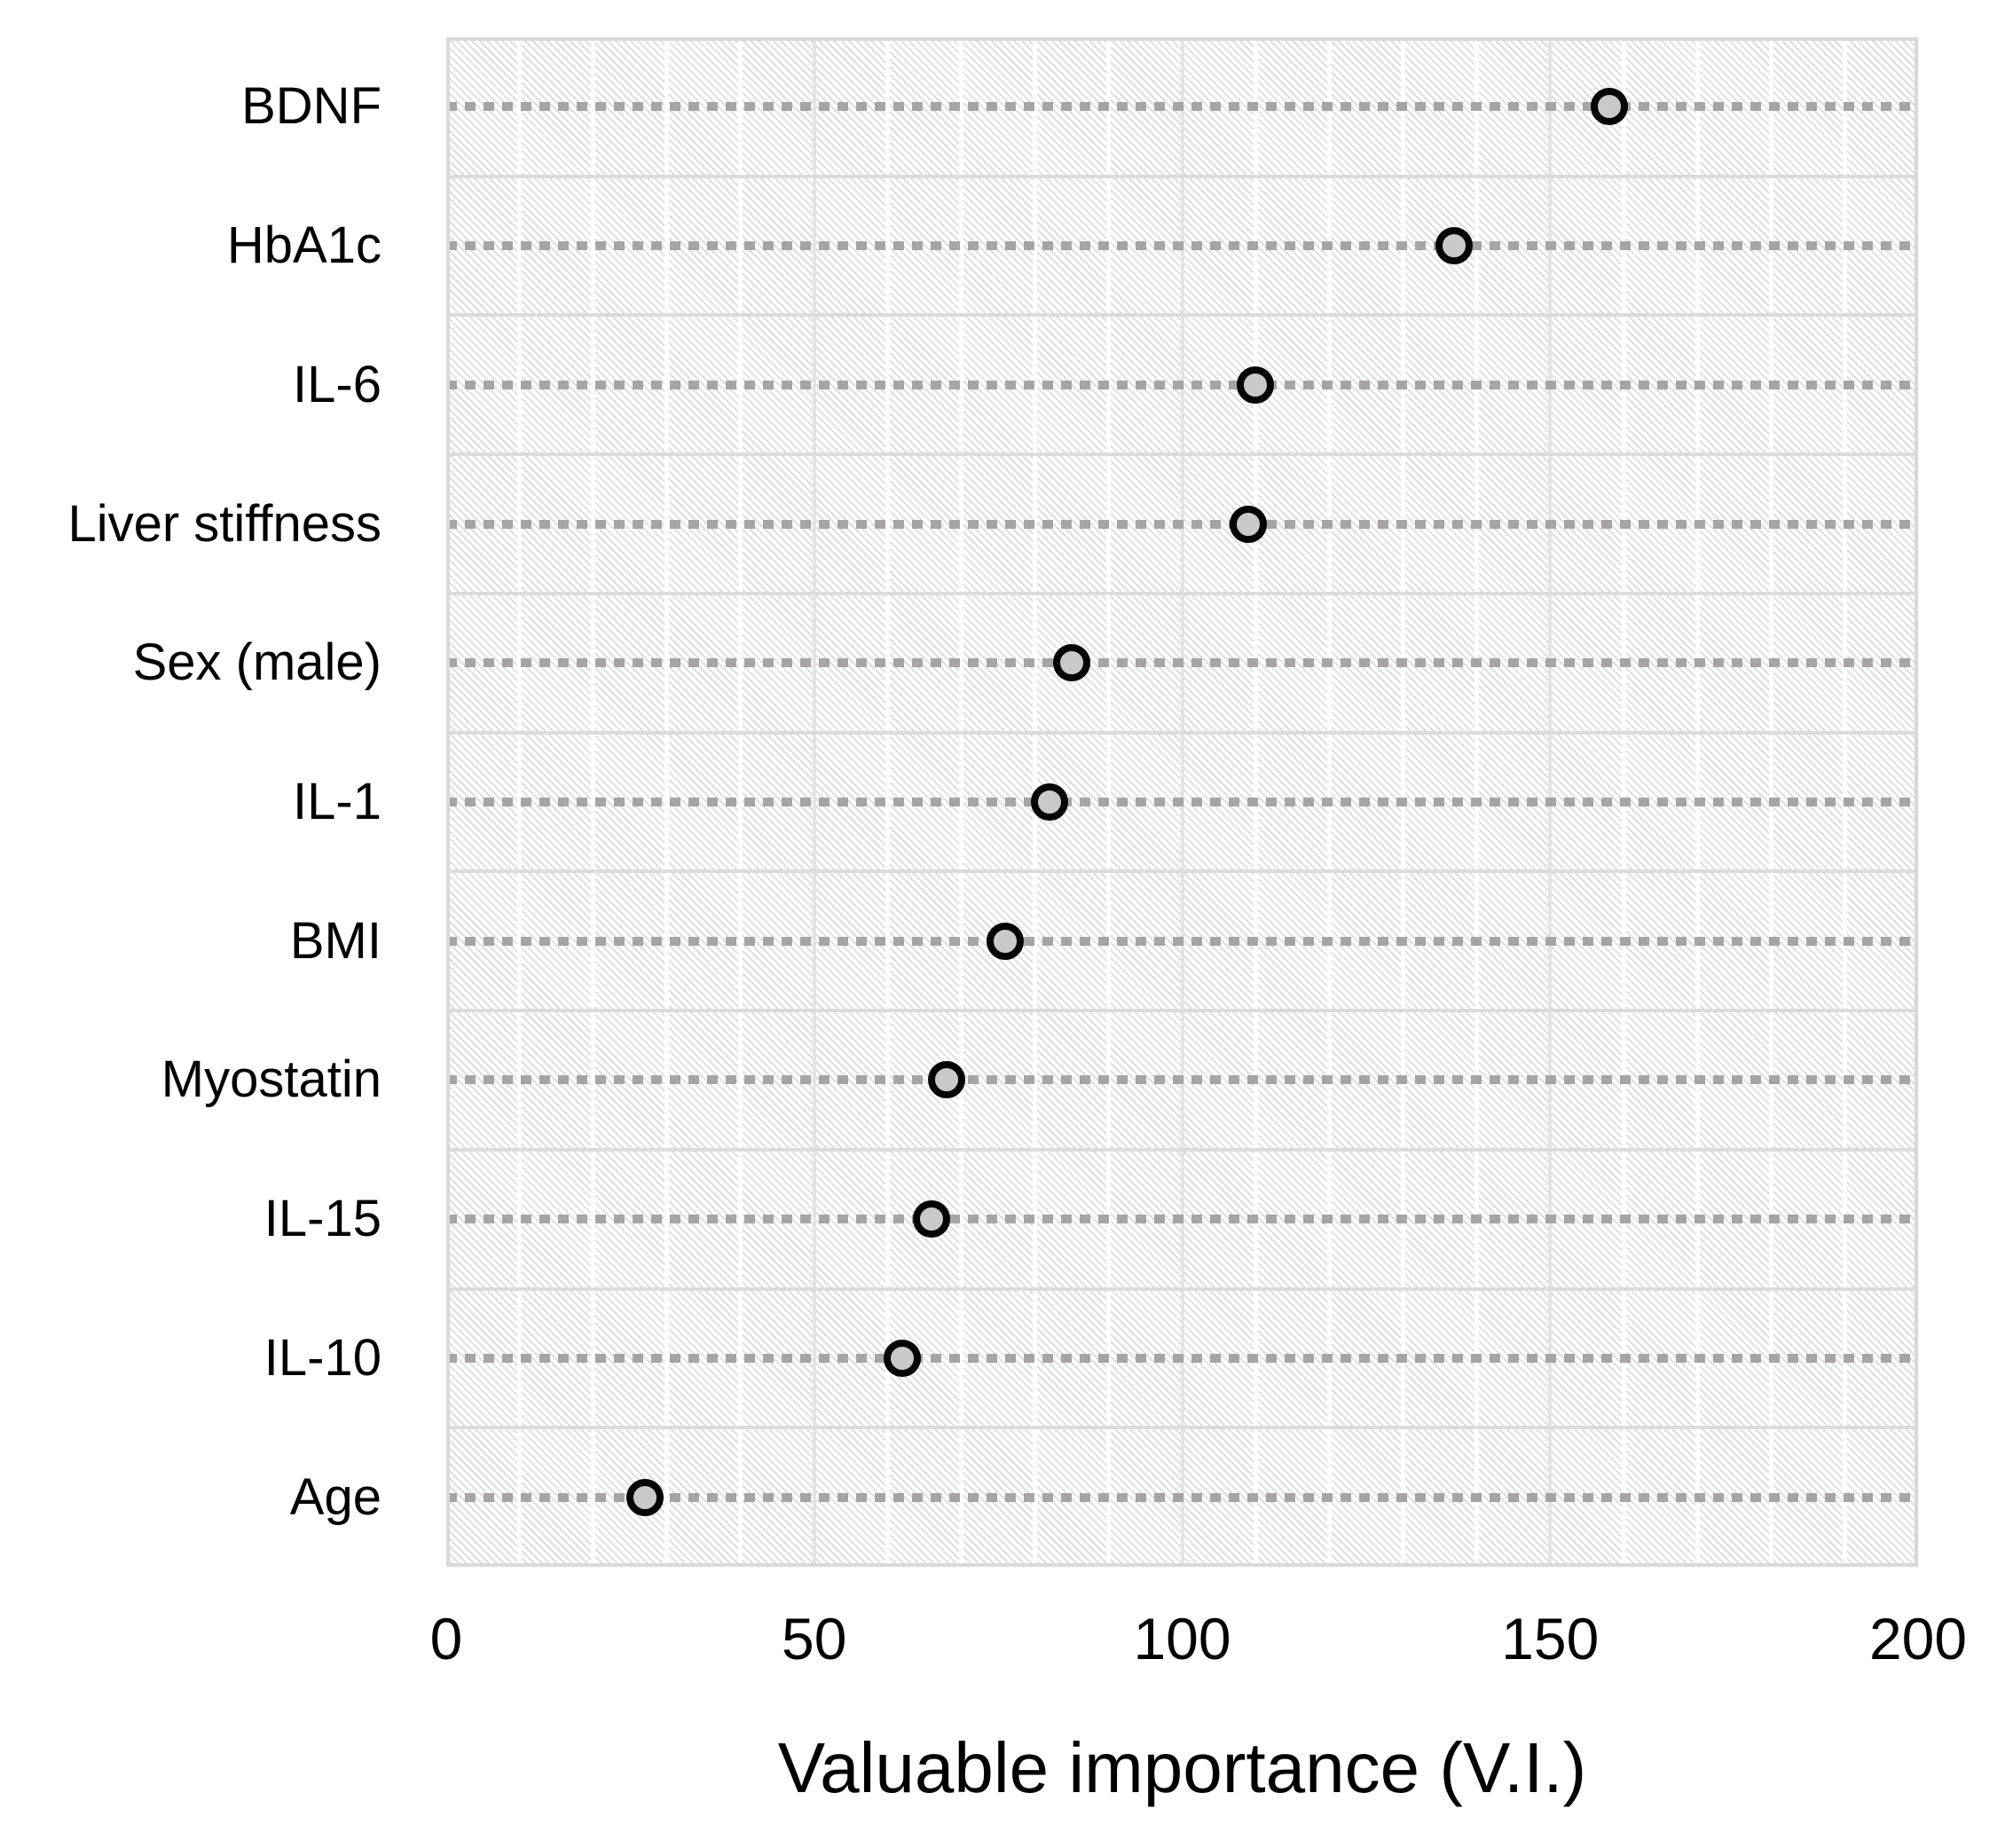 This screenshot has width=2005, height=1848. I want to click on y-category-label: Age, so click(335, 1496).